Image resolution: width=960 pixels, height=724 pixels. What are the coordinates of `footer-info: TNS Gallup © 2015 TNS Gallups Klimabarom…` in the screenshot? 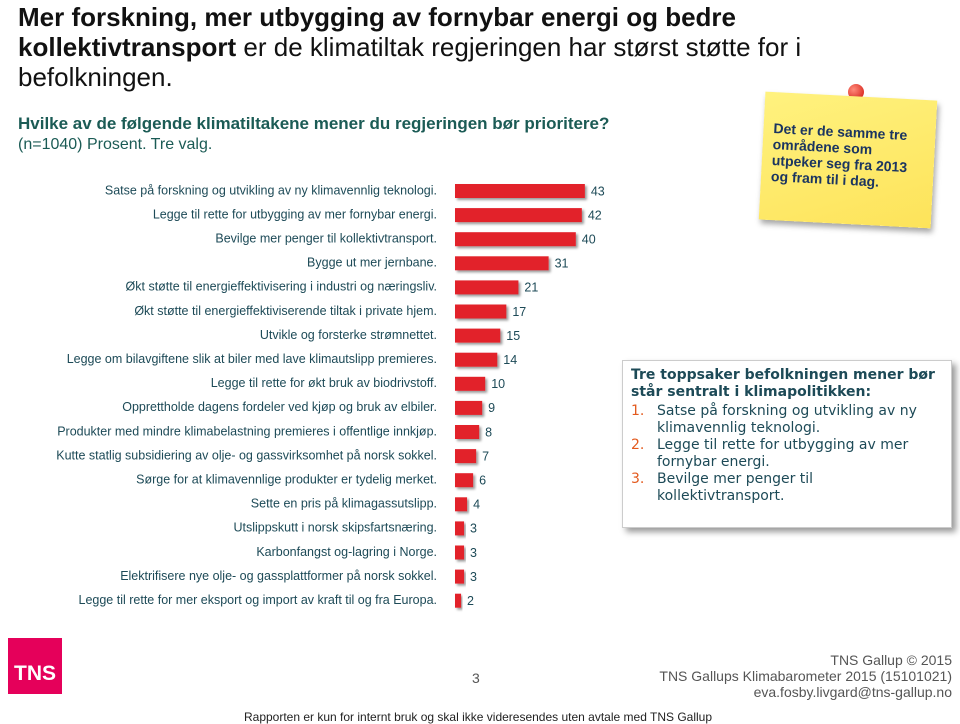 It's located at (805, 676).